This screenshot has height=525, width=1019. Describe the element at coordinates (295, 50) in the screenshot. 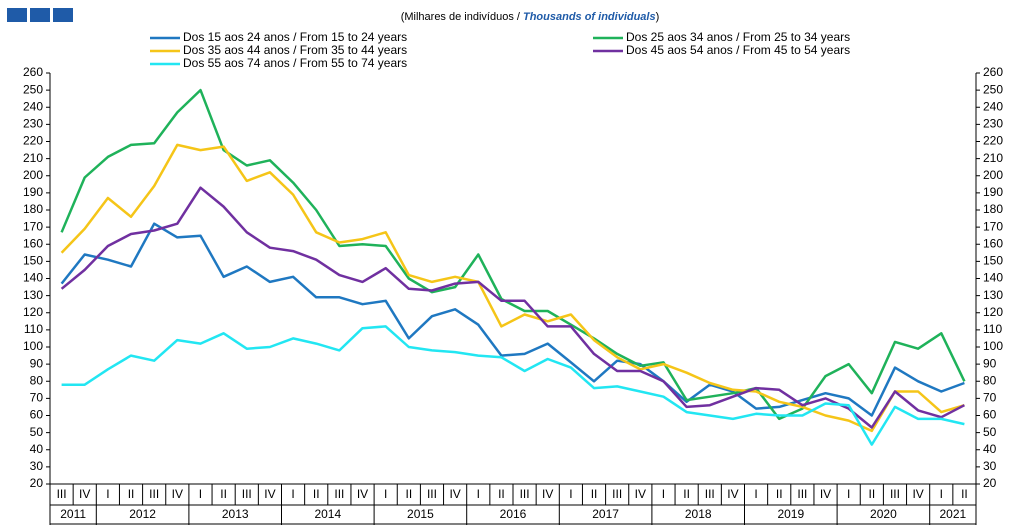

I see `legend-label: Dos 35 aos 44 anos / From 35 to 44 years` at that location.